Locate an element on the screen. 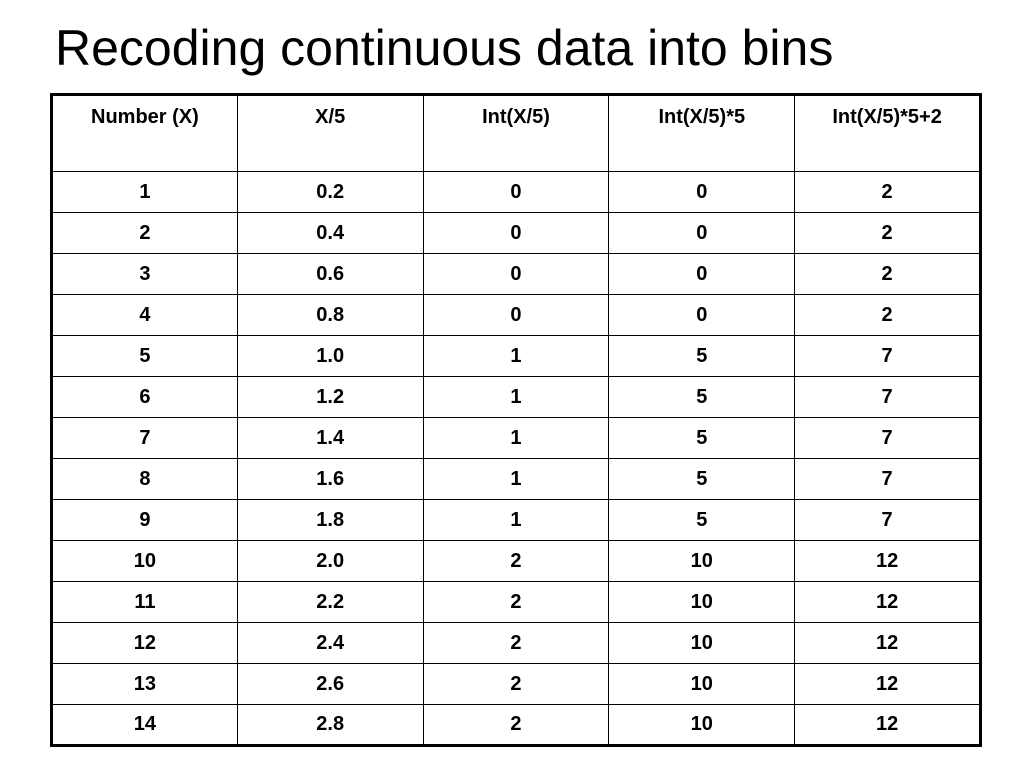 The width and height of the screenshot is (1024, 768). cell-x-div-5: 1.0 is located at coordinates (330, 356).